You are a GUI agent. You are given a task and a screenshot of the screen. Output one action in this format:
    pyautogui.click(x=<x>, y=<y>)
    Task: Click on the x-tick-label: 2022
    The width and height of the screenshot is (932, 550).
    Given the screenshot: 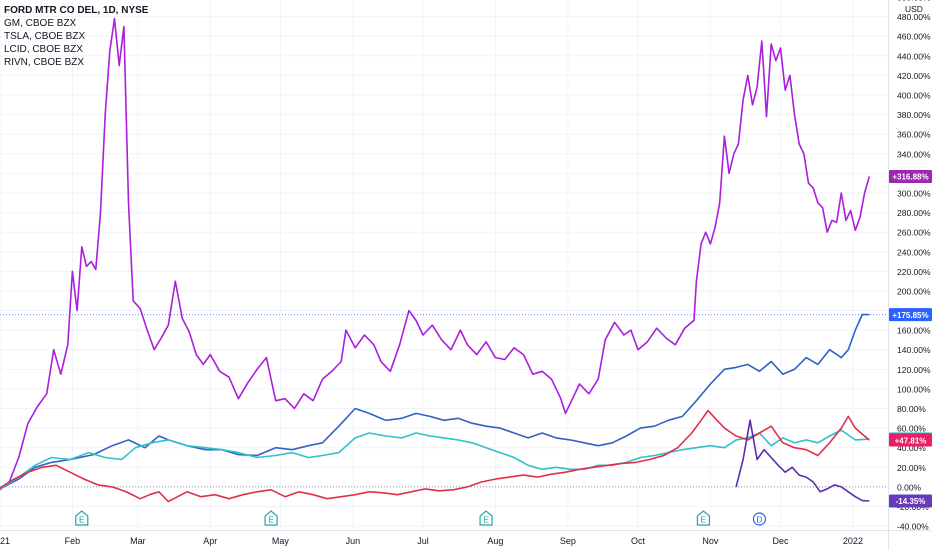 What is the action you would take?
    pyautogui.click(x=853, y=541)
    